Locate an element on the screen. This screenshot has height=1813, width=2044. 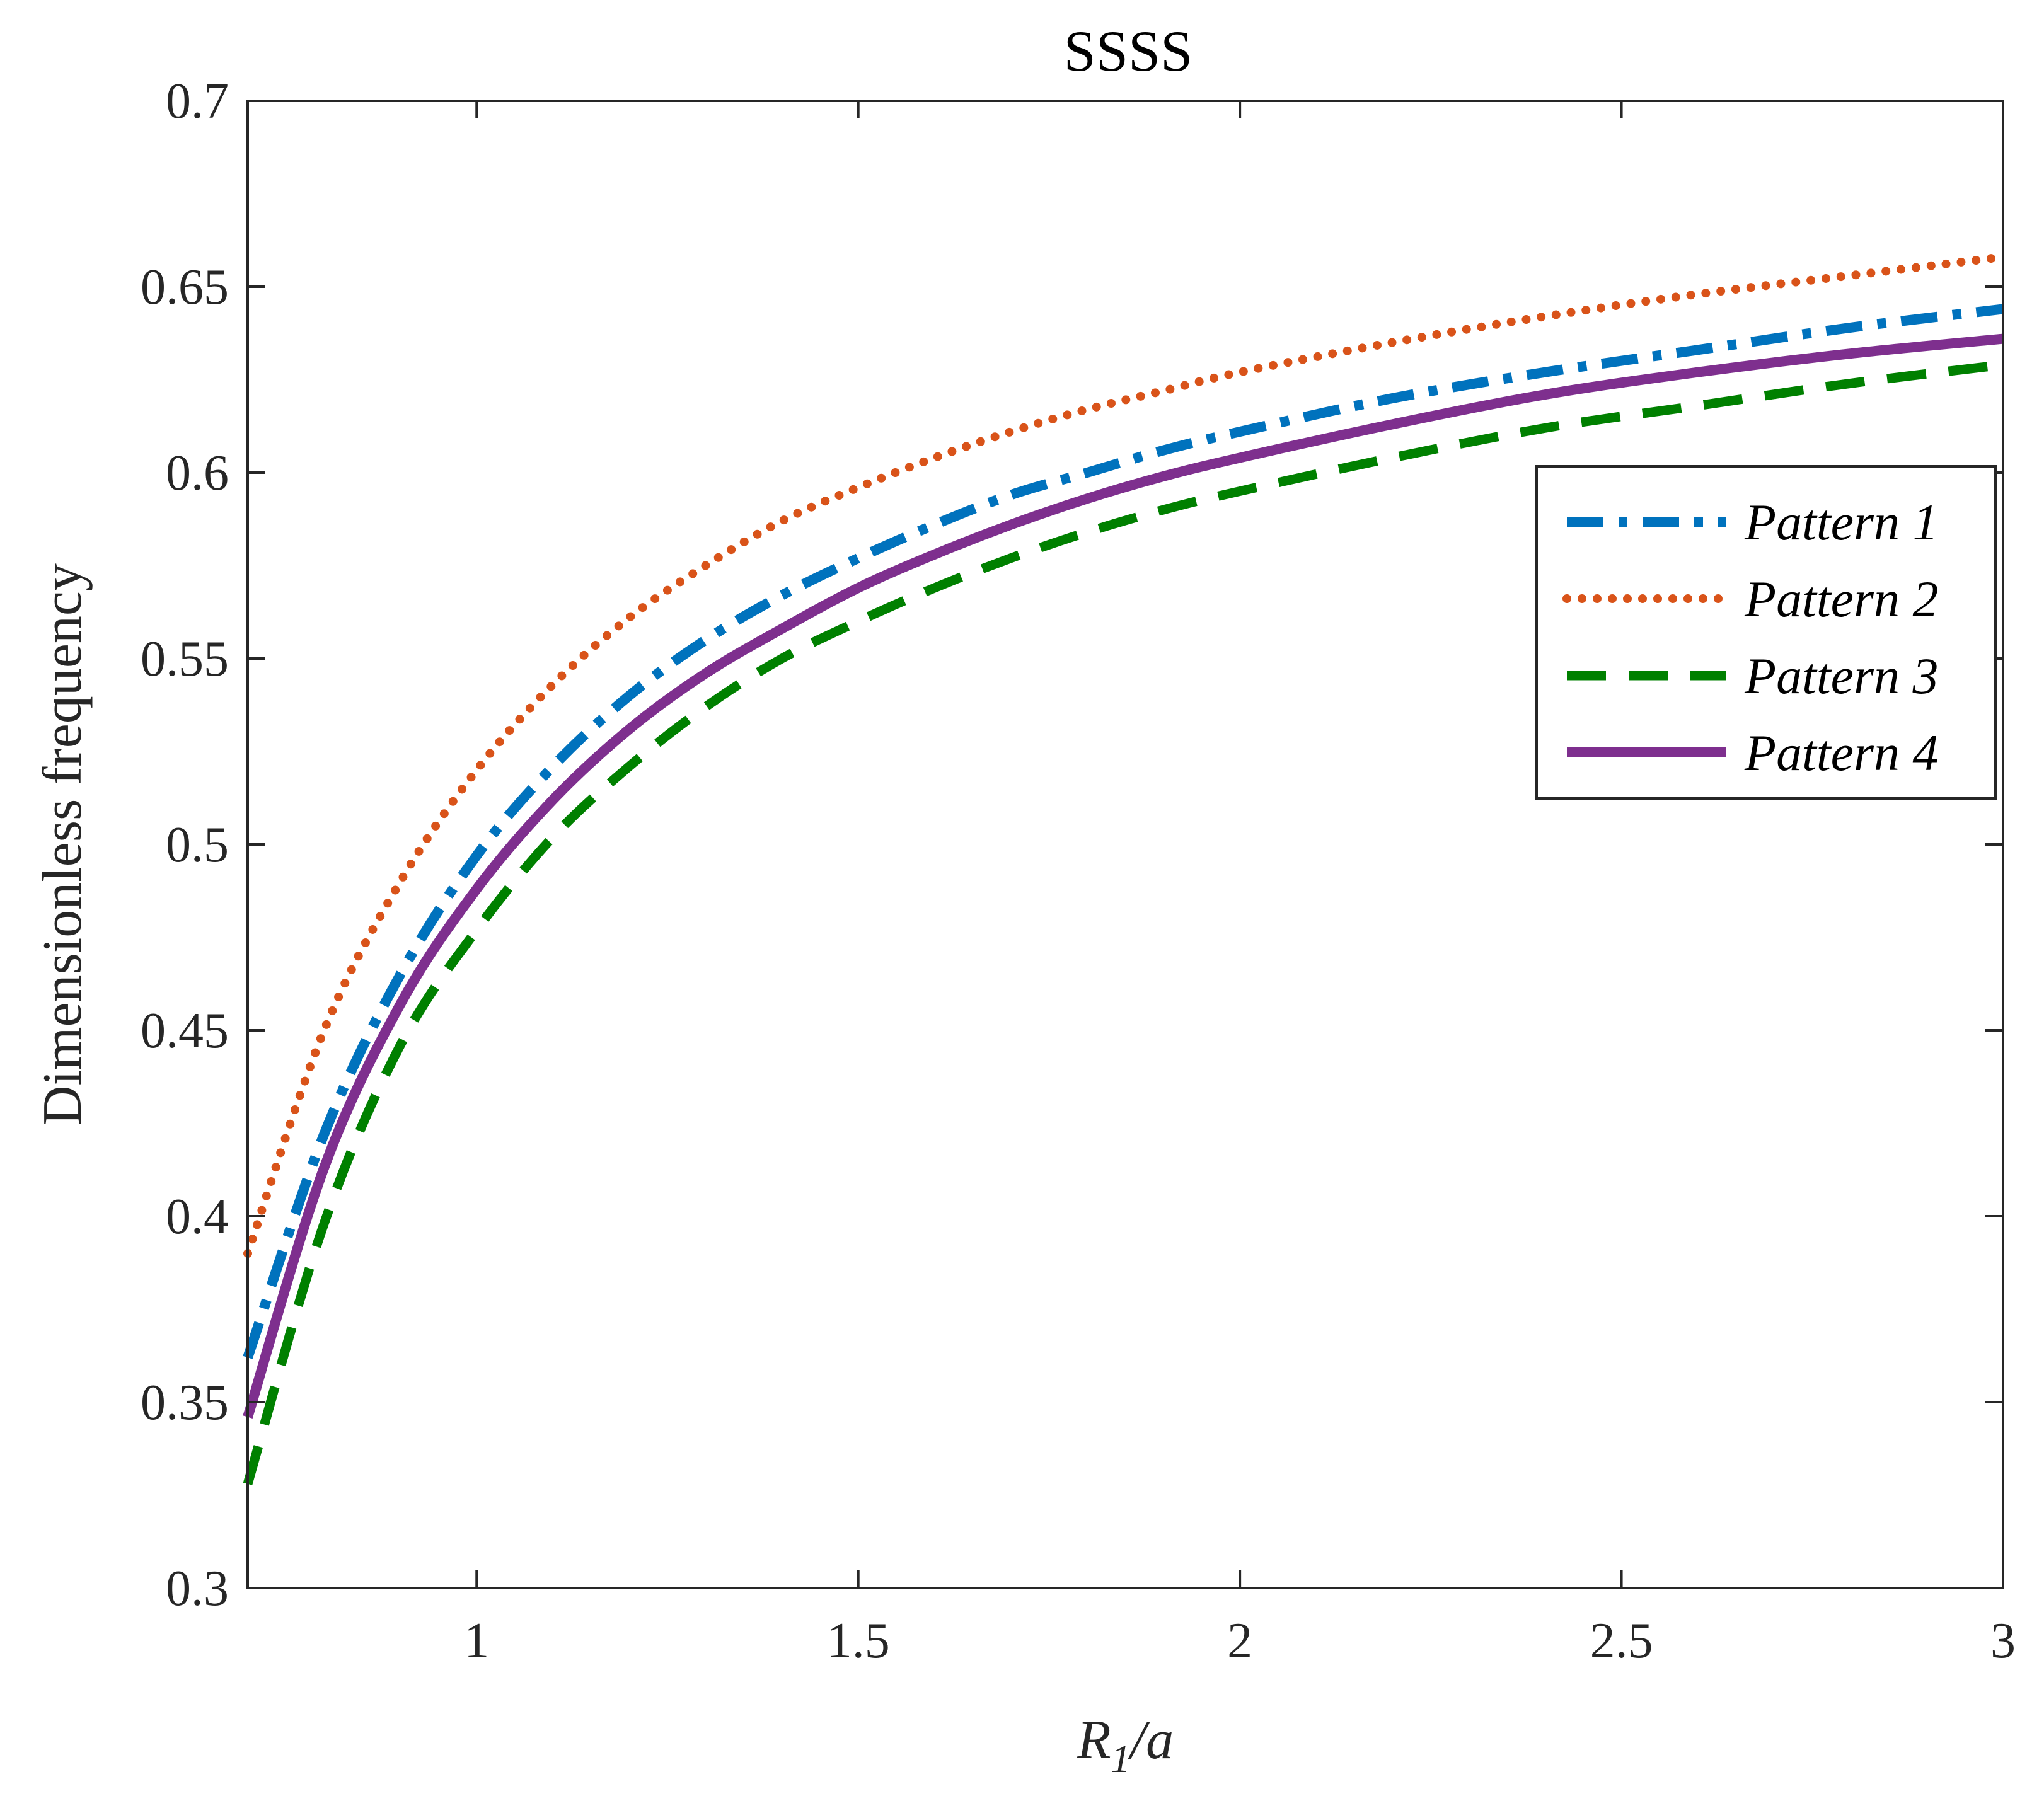
legend-label-pattern-4: Pattern 4 is located at coordinates (1841, 752).